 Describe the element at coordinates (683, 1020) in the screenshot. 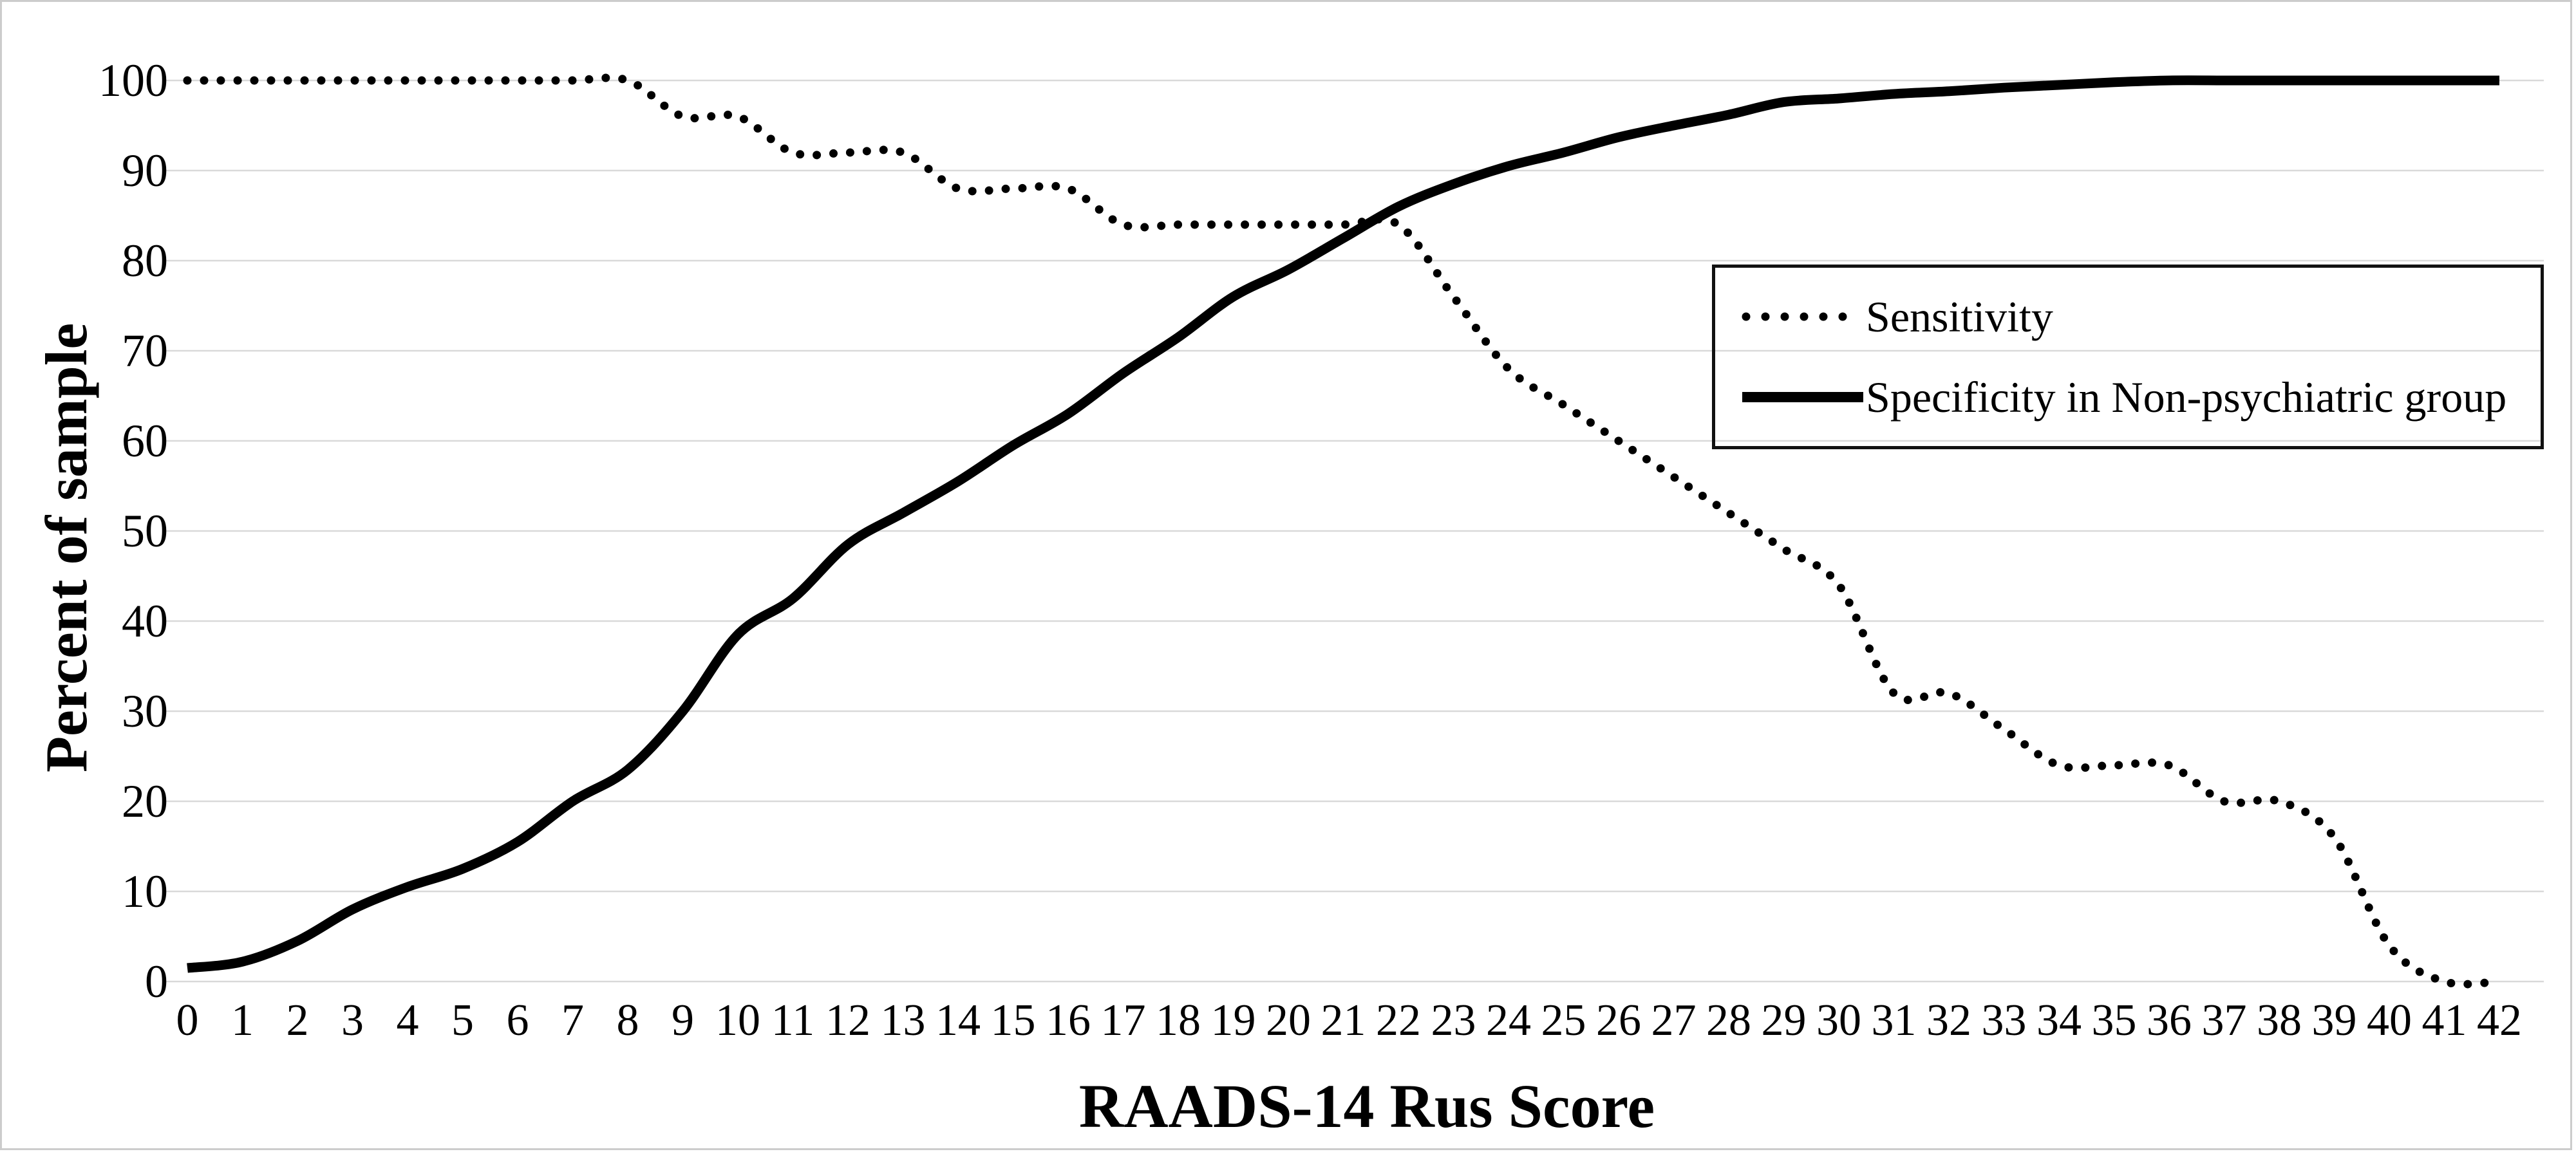

I see `x-tick-label-9: 9` at that location.